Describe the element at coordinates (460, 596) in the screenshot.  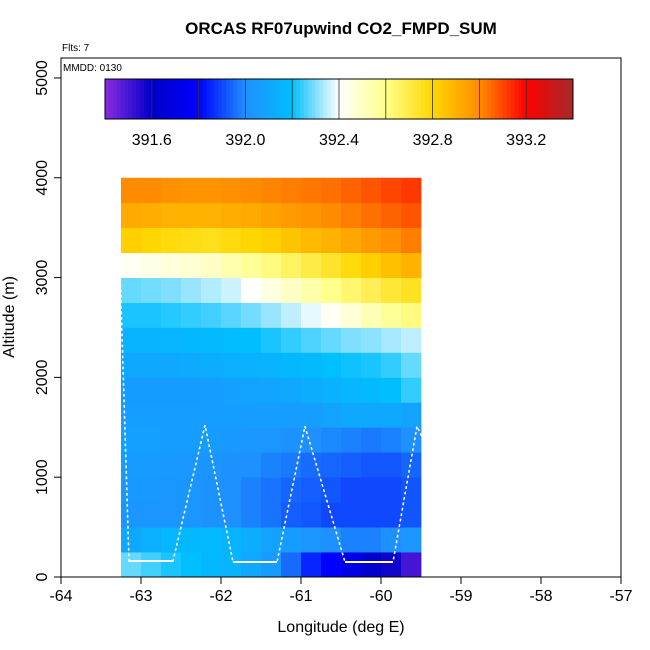
I see `x-tick-label: -59` at that location.